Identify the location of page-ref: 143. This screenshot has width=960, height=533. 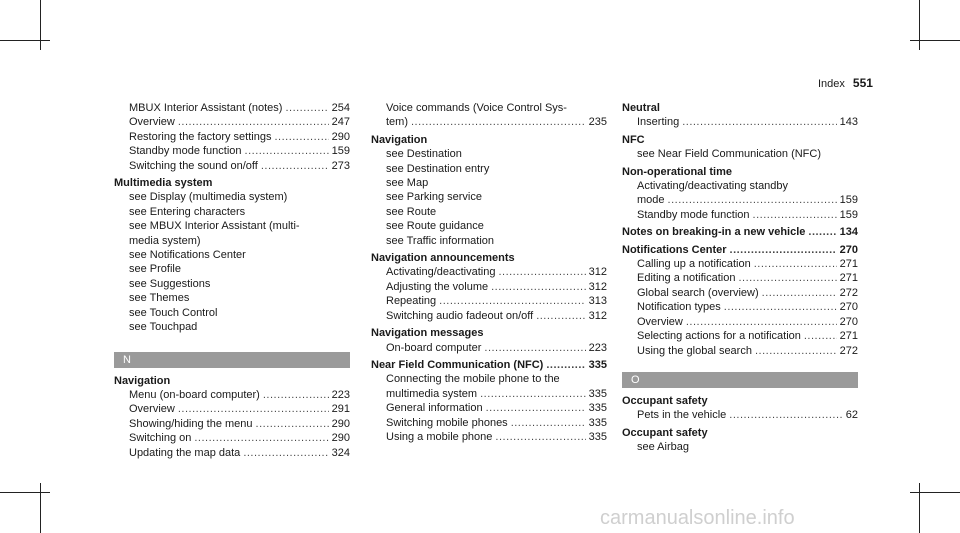
(848, 122).